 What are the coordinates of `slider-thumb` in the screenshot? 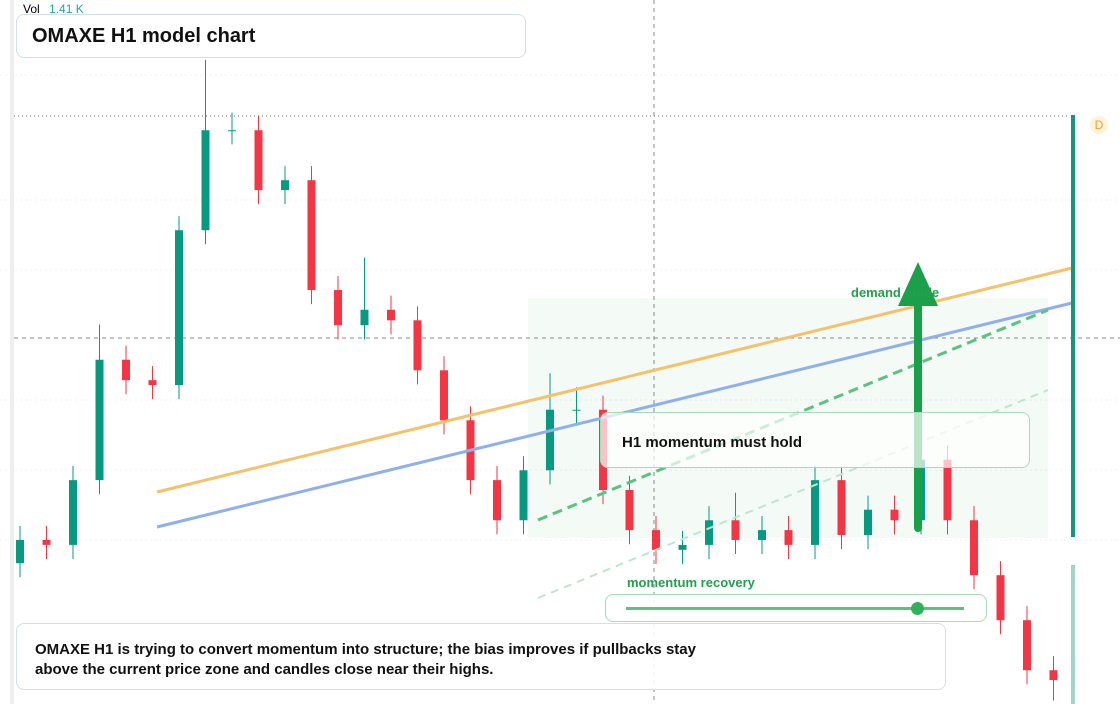 It's located at (917, 608).